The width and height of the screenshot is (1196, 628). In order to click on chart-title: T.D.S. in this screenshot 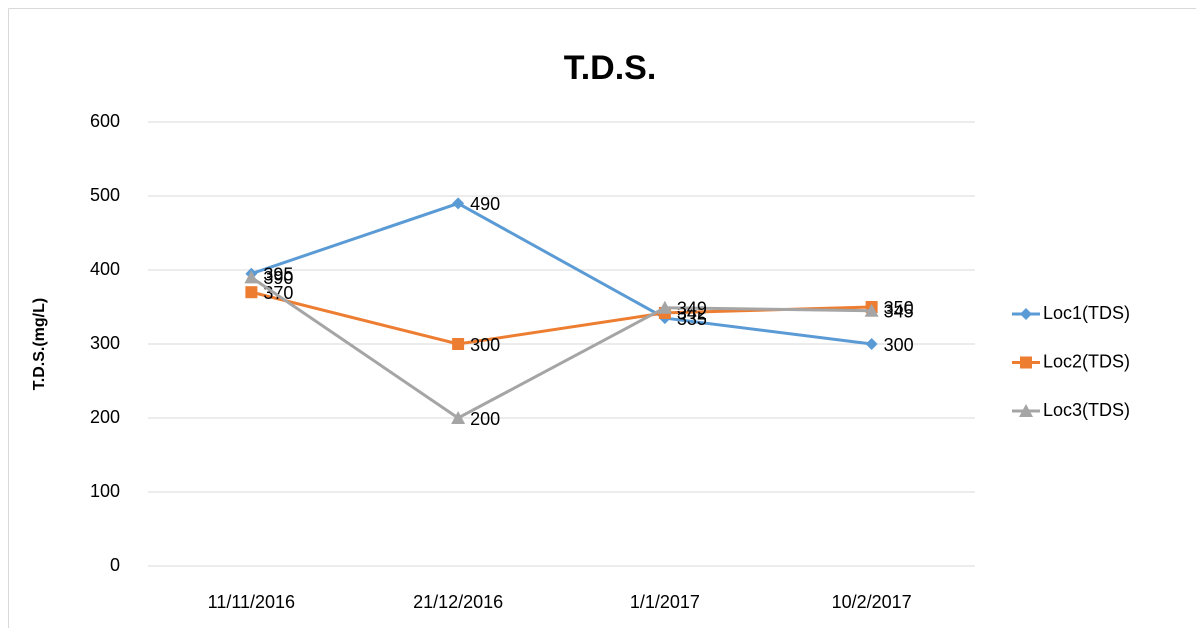, I will do `click(610, 68)`.